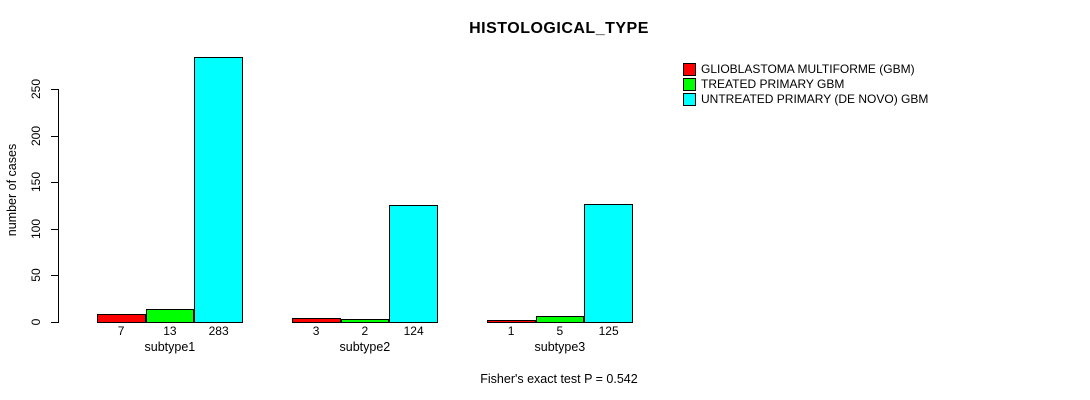 This screenshot has height=400, width=1090. I want to click on legend-row: GLIOBLASTOMA MULTIFORME (GBM), so click(805, 69).